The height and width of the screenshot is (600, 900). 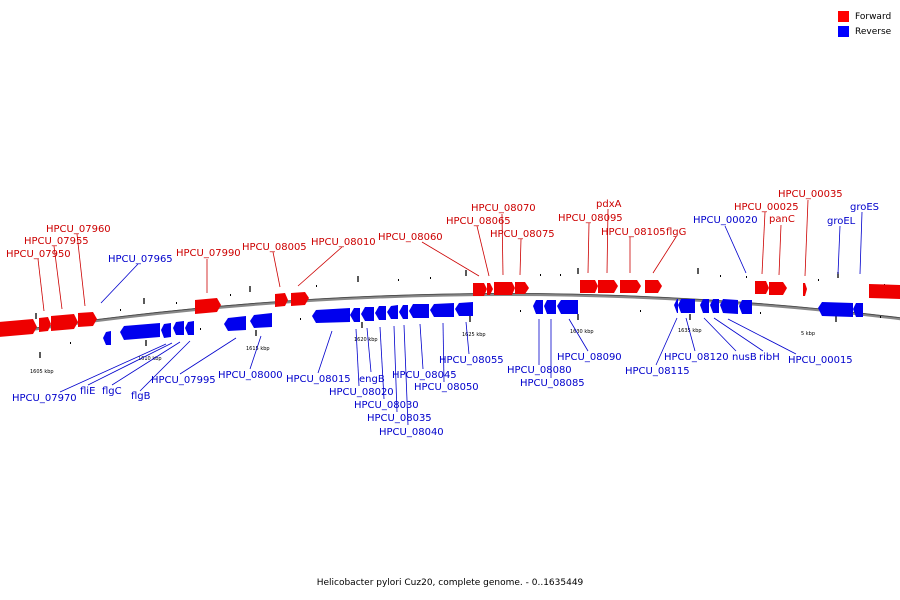 I want to click on gene-label: HPCU_07955, so click(x=56, y=241).